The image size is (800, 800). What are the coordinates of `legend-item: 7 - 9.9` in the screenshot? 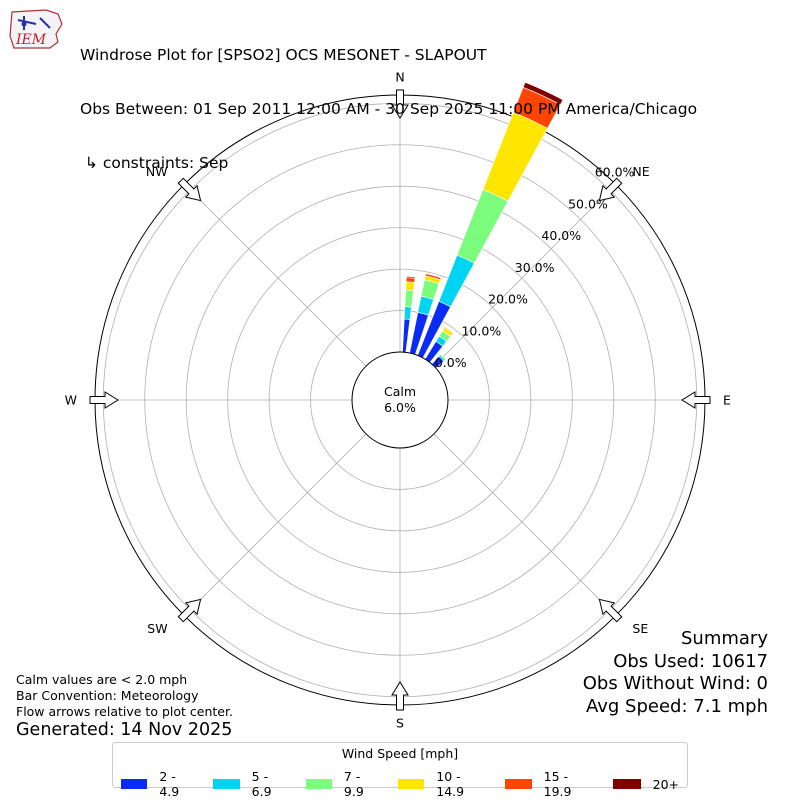 It's located at (343, 784).